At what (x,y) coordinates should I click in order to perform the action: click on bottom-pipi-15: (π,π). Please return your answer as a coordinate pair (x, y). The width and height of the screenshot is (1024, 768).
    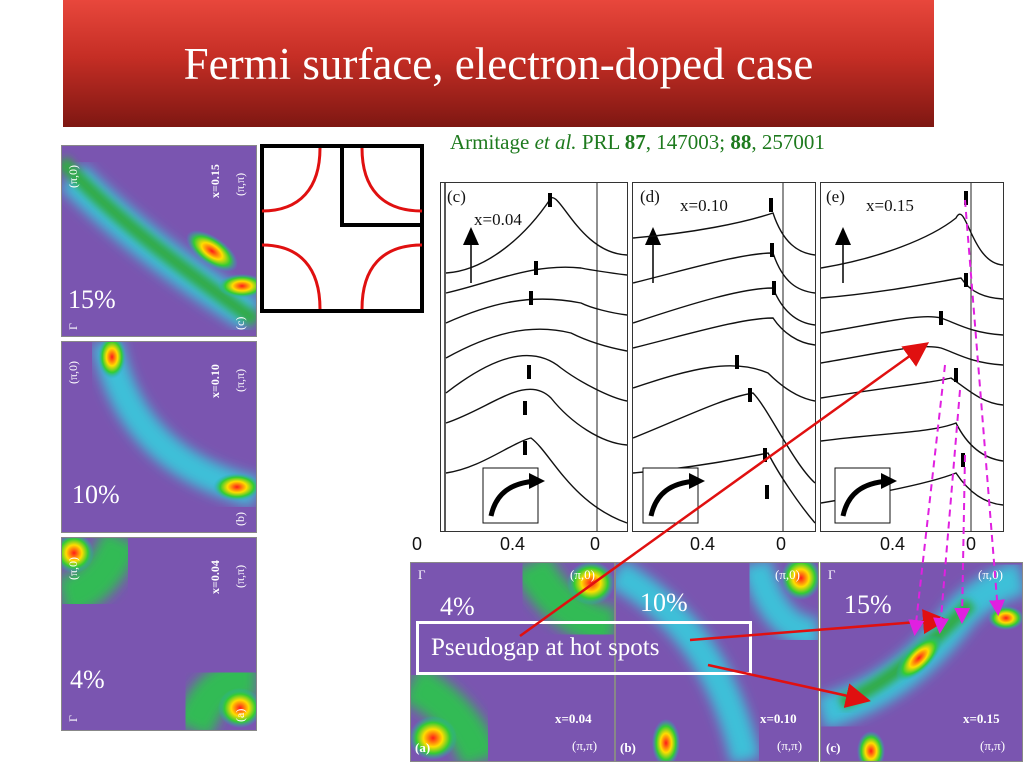
    Looking at the image, I should click on (993, 745).